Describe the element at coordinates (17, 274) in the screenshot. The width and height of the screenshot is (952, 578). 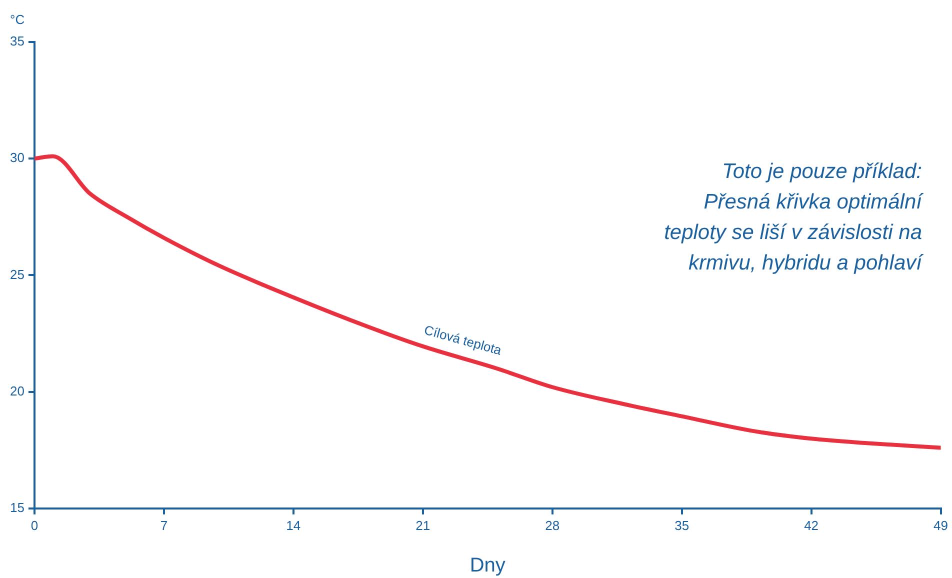
I see `y-tick-label: 25` at that location.